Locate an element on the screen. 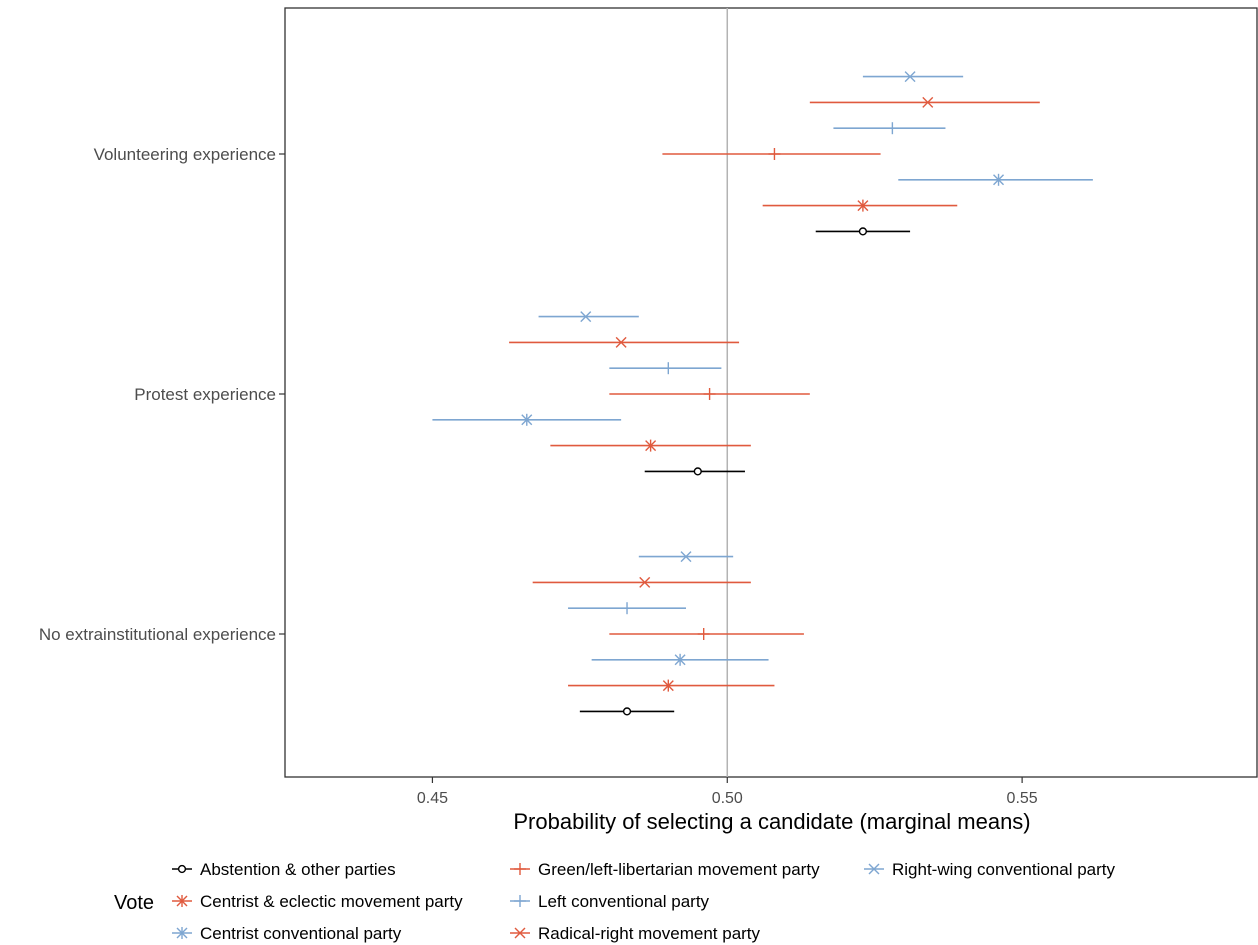 The image size is (1258, 945). legend-item: Green/left-libertarian movement party is located at coordinates (665, 869).